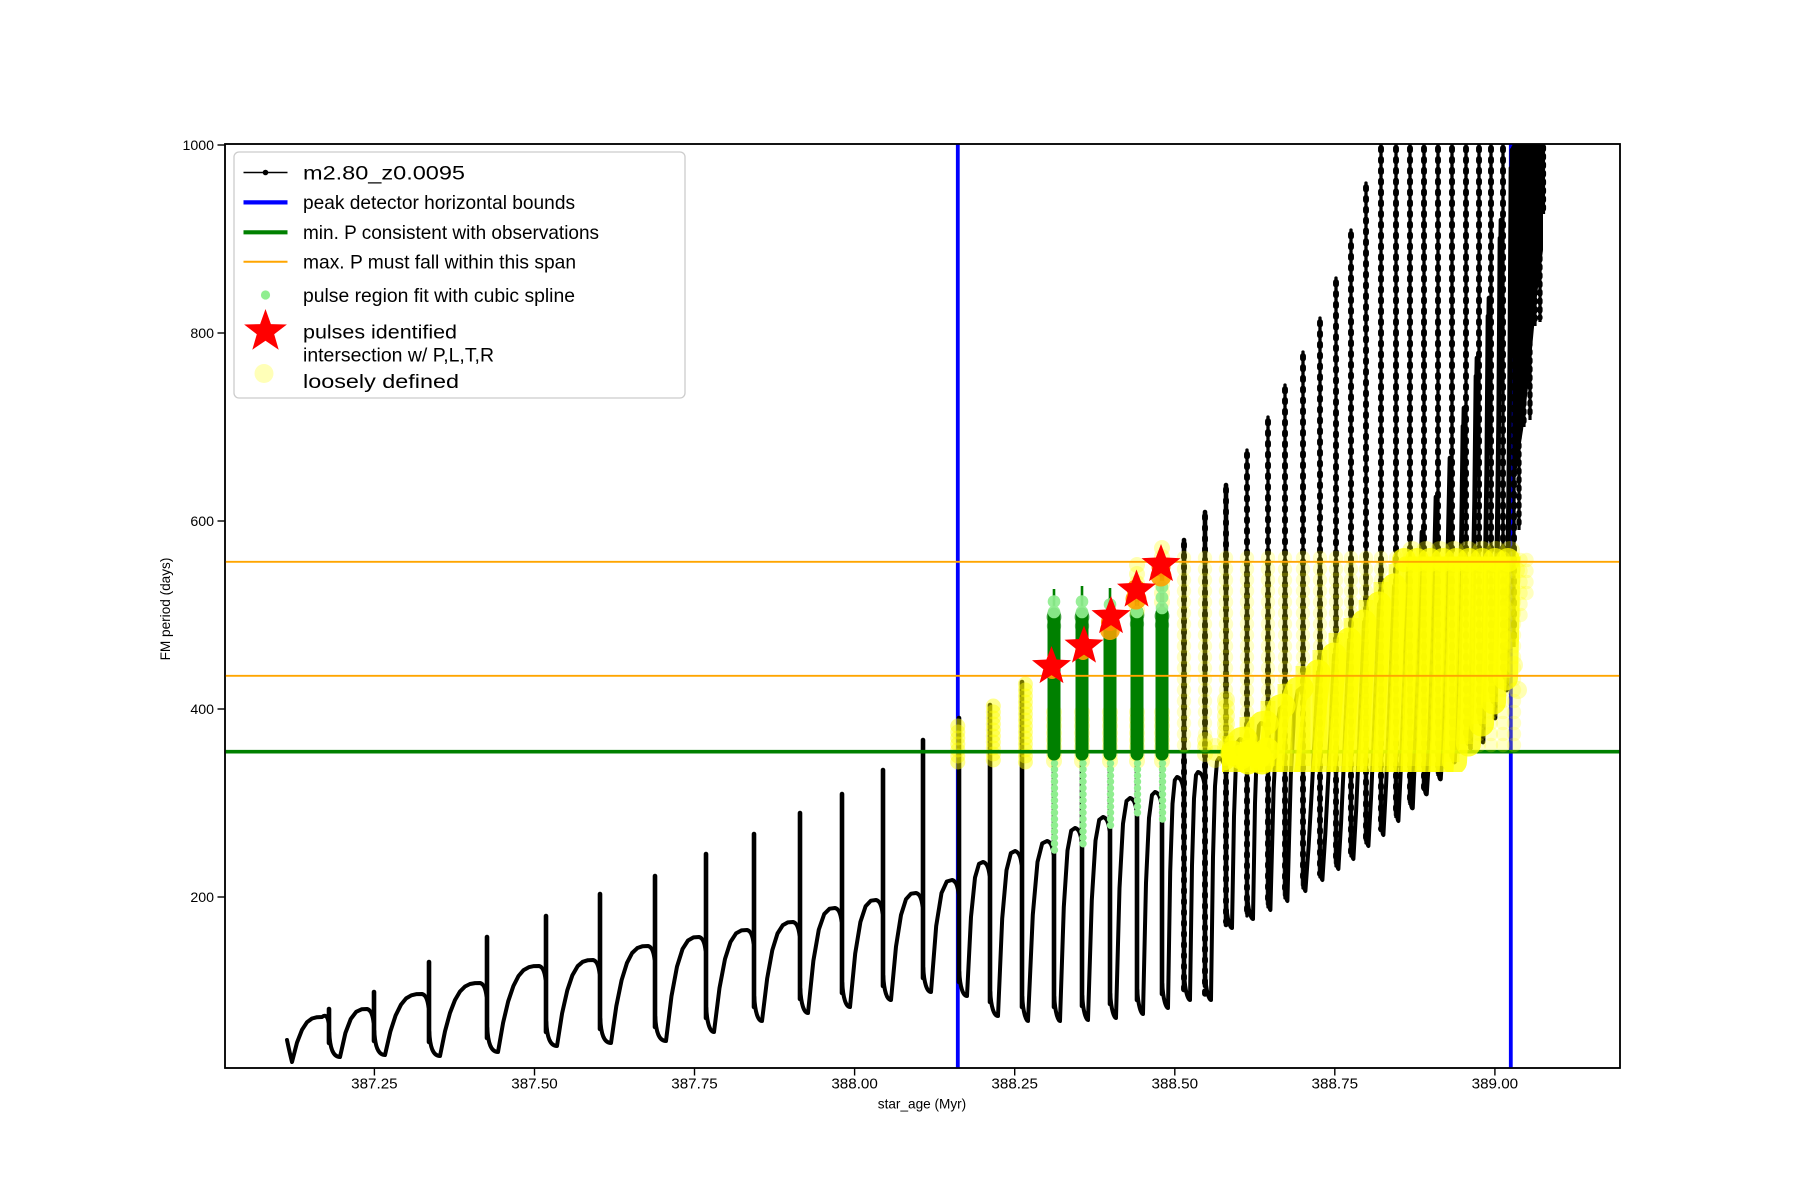 Image resolution: width=1800 pixels, height=1200 pixels. Describe the element at coordinates (374, 1085) in the screenshot. I see `svg-text: 387.25` at that location.